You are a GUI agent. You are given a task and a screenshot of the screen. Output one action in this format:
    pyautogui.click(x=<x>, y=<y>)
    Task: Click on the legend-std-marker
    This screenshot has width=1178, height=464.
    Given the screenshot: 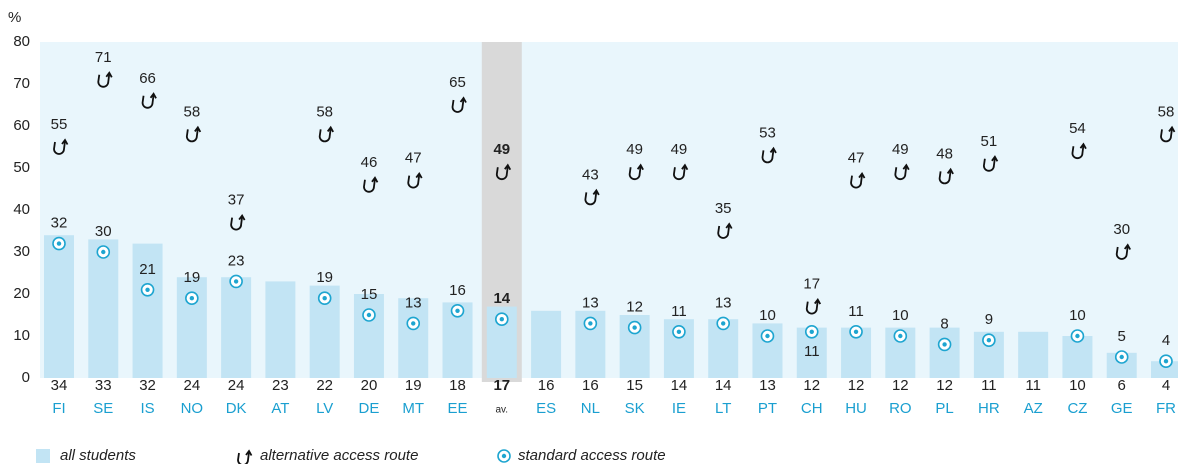 What is the action you would take?
    pyautogui.click(x=504, y=456)
    